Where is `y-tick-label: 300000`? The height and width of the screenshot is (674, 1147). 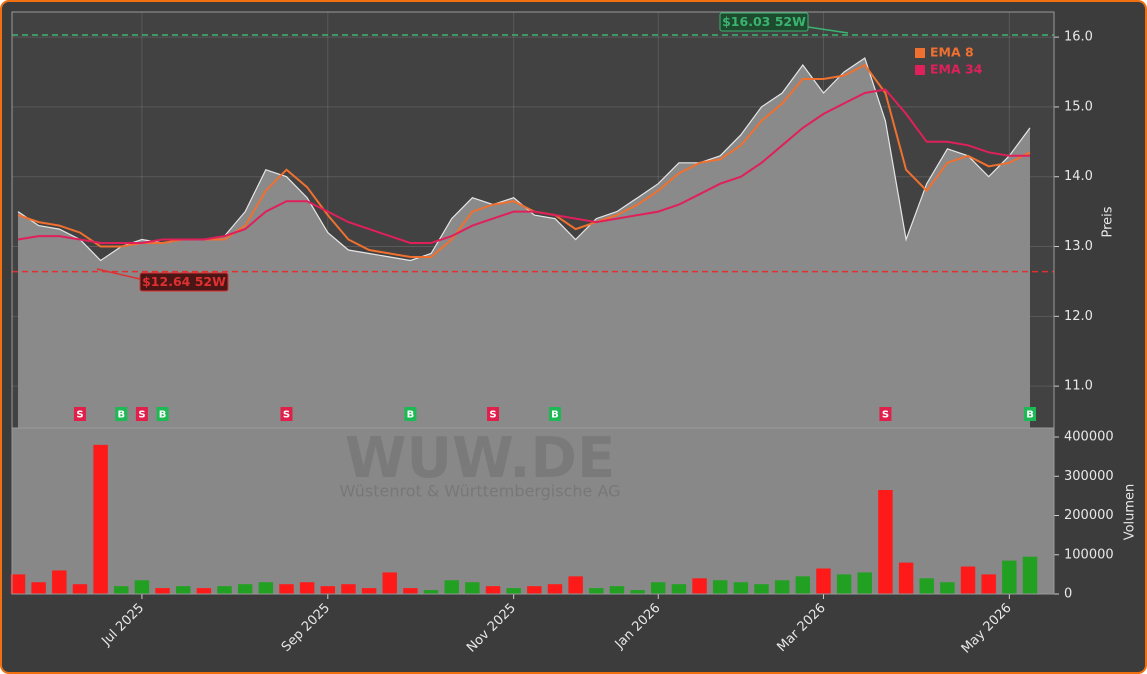
y-tick-label: 300000 is located at coordinates (1089, 476).